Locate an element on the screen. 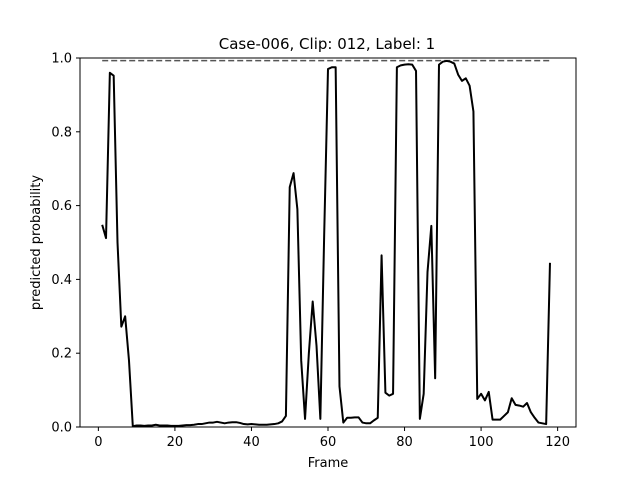 This screenshot has width=640, height=480. y-tick-label: 0.2 is located at coordinates (61, 354).